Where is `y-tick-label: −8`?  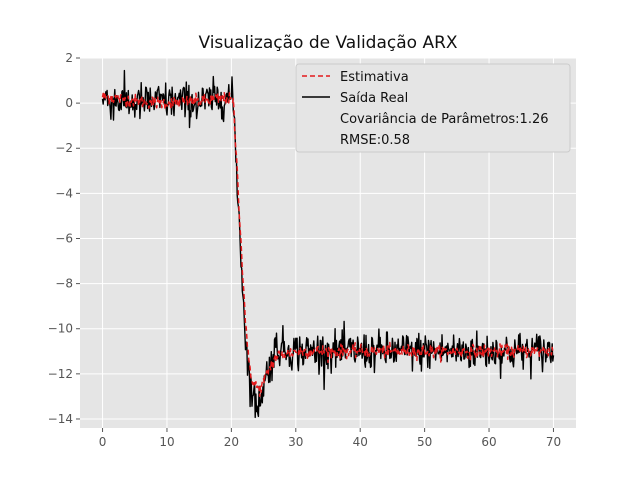
y-tick-label: −8 is located at coordinates (64, 284).